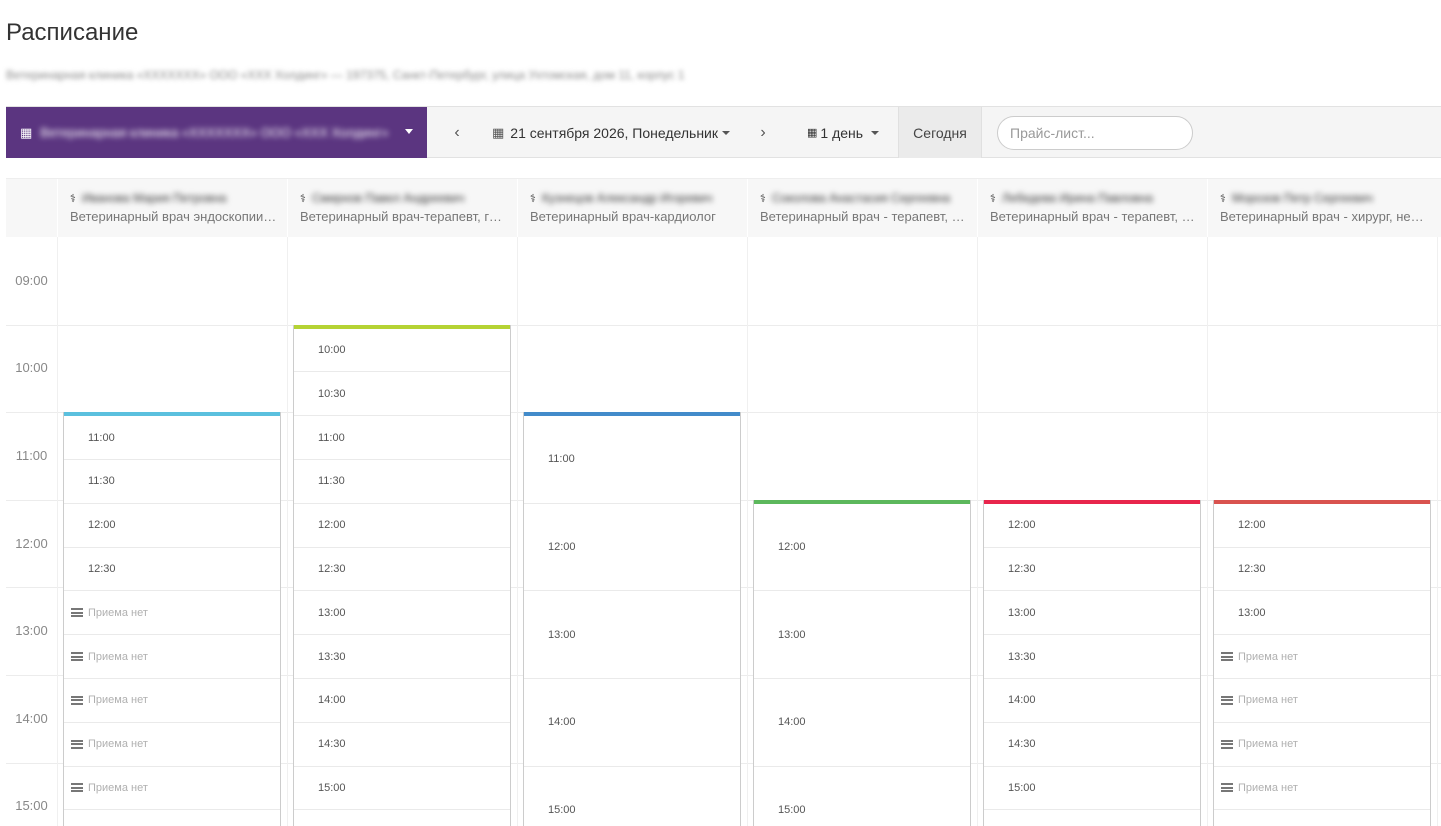 This screenshot has width=1441, height=826. Describe the element at coordinates (31, 455) in the screenshot. I see `hour-label: 11:00` at that location.